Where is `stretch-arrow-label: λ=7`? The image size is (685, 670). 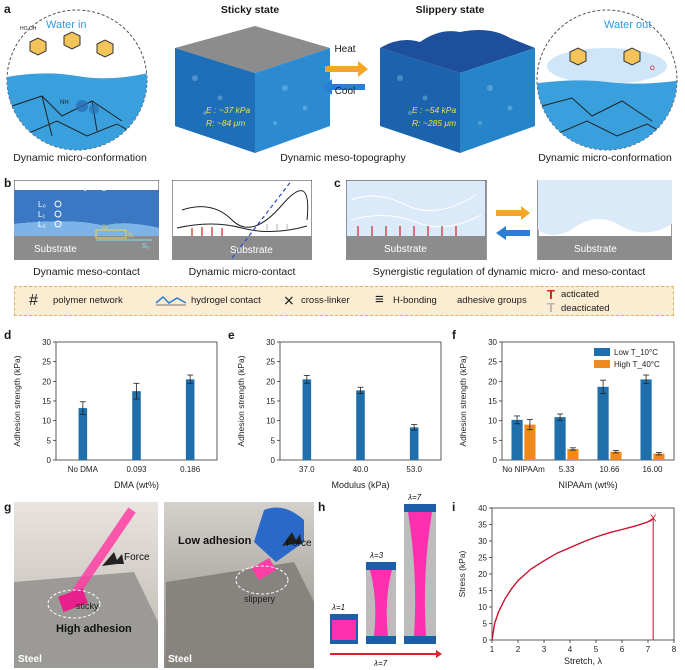
stretch-arrow-label: λ=7 is located at coordinates (380, 663).